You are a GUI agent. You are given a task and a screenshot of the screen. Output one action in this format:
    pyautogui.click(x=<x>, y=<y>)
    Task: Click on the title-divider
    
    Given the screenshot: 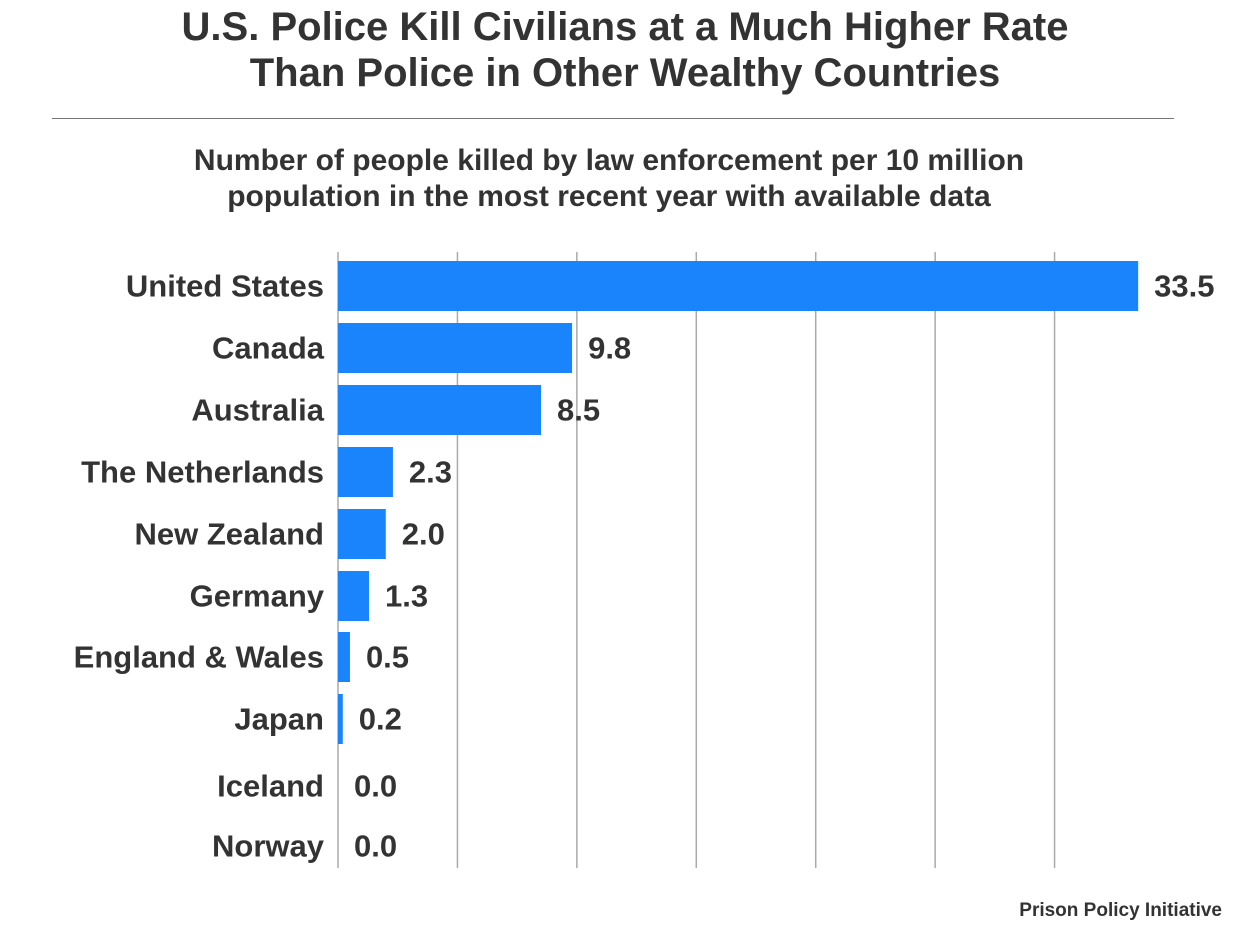 What is the action you would take?
    pyautogui.click(x=613, y=118)
    